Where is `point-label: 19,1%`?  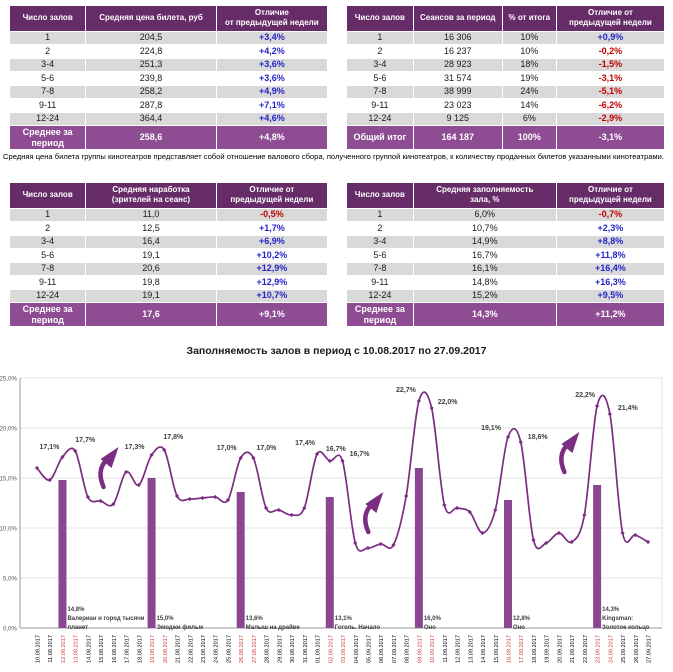 point-label: 19,1% is located at coordinates (491, 428).